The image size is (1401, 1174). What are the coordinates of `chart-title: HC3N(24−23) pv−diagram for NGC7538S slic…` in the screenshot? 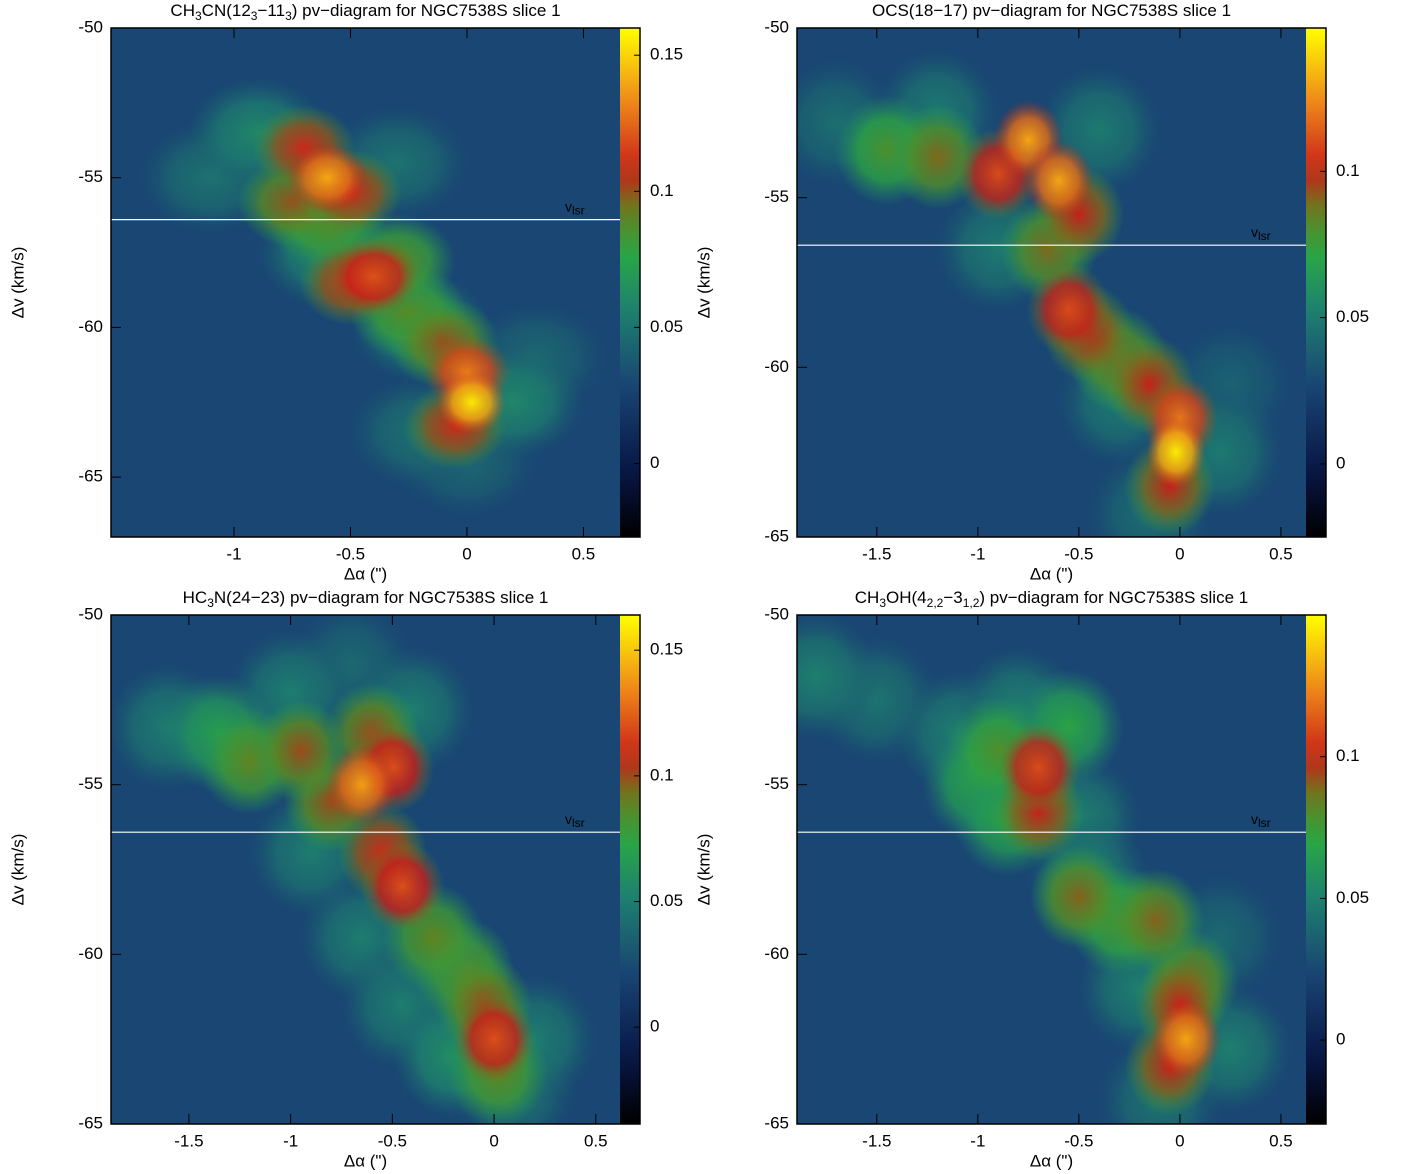 It's located at (366, 599).